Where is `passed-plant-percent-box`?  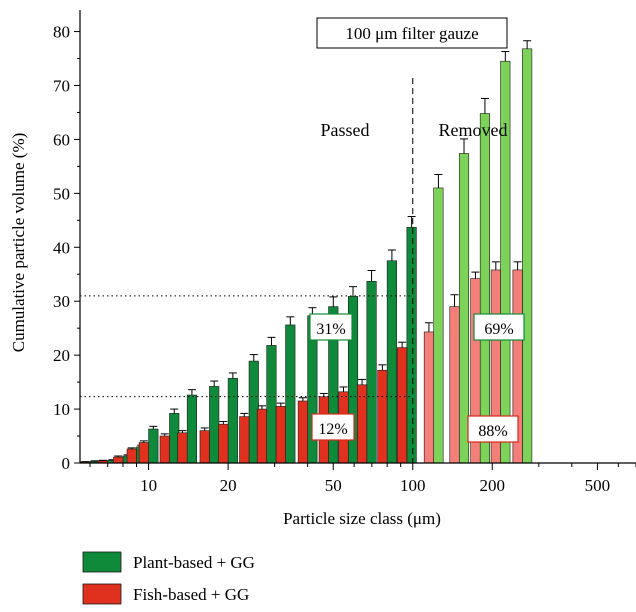
passed-plant-percent-box is located at coordinates (331, 327).